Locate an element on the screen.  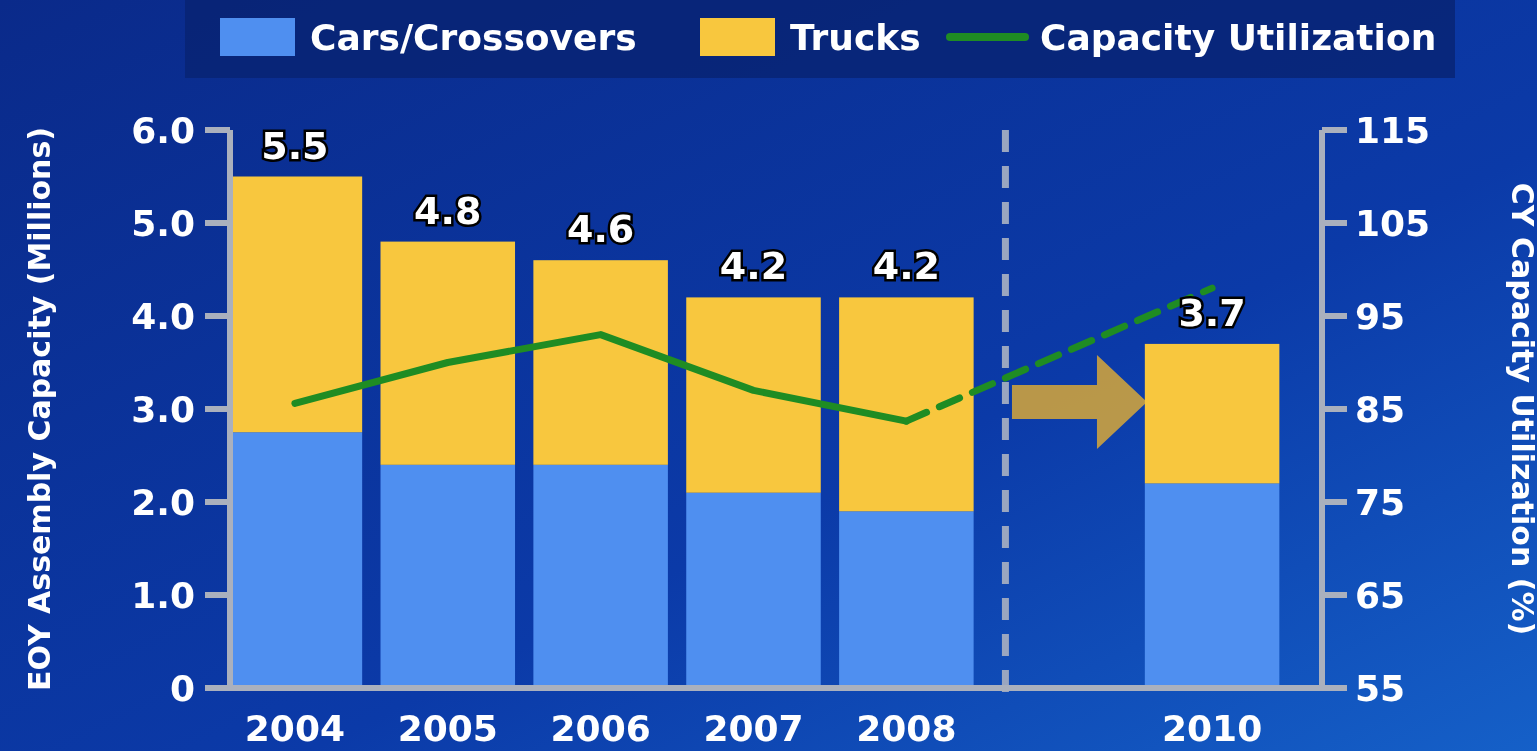
y-tick-label: 4.0 is located at coordinates (163, 316).